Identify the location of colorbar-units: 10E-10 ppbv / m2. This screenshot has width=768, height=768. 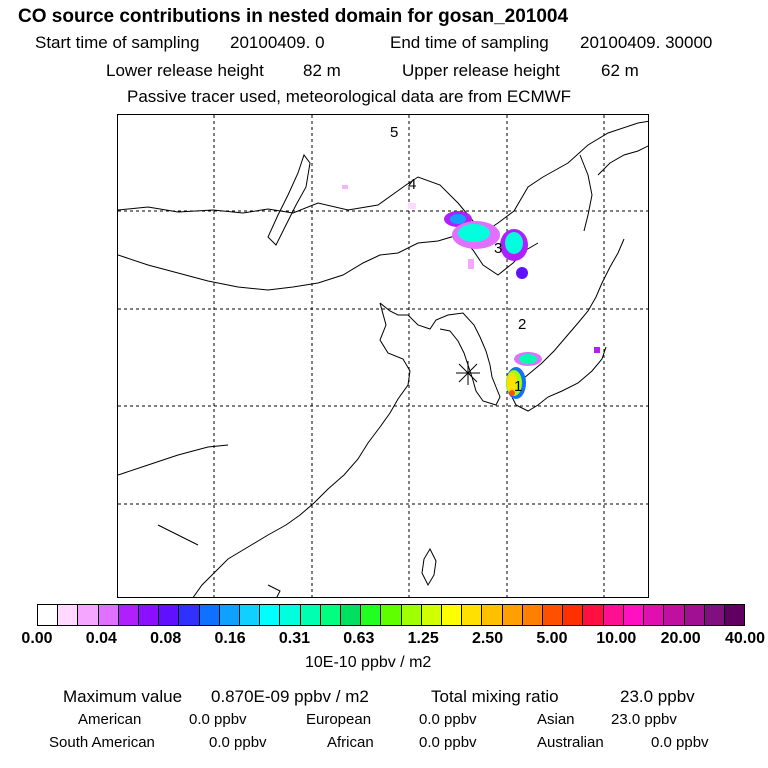
(368, 662).